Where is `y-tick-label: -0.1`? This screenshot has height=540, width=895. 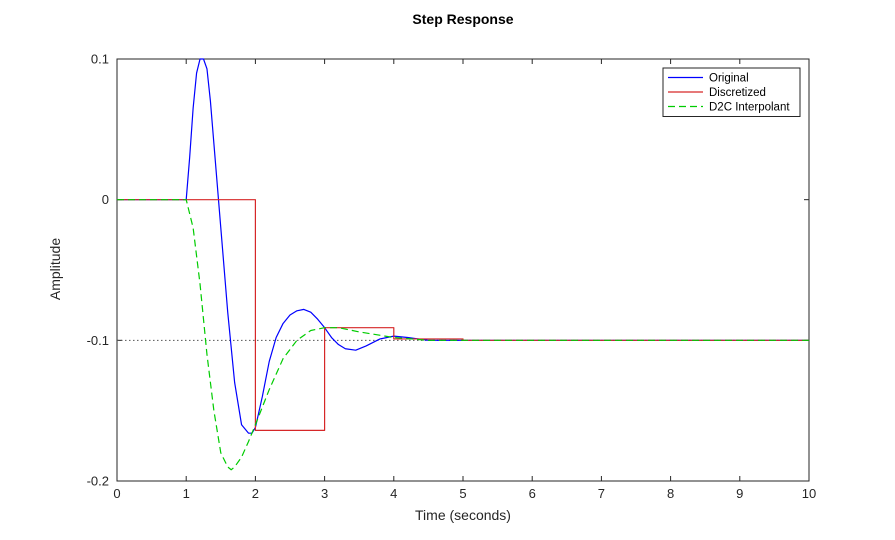
y-tick-label: -0.1 is located at coordinates (98, 340).